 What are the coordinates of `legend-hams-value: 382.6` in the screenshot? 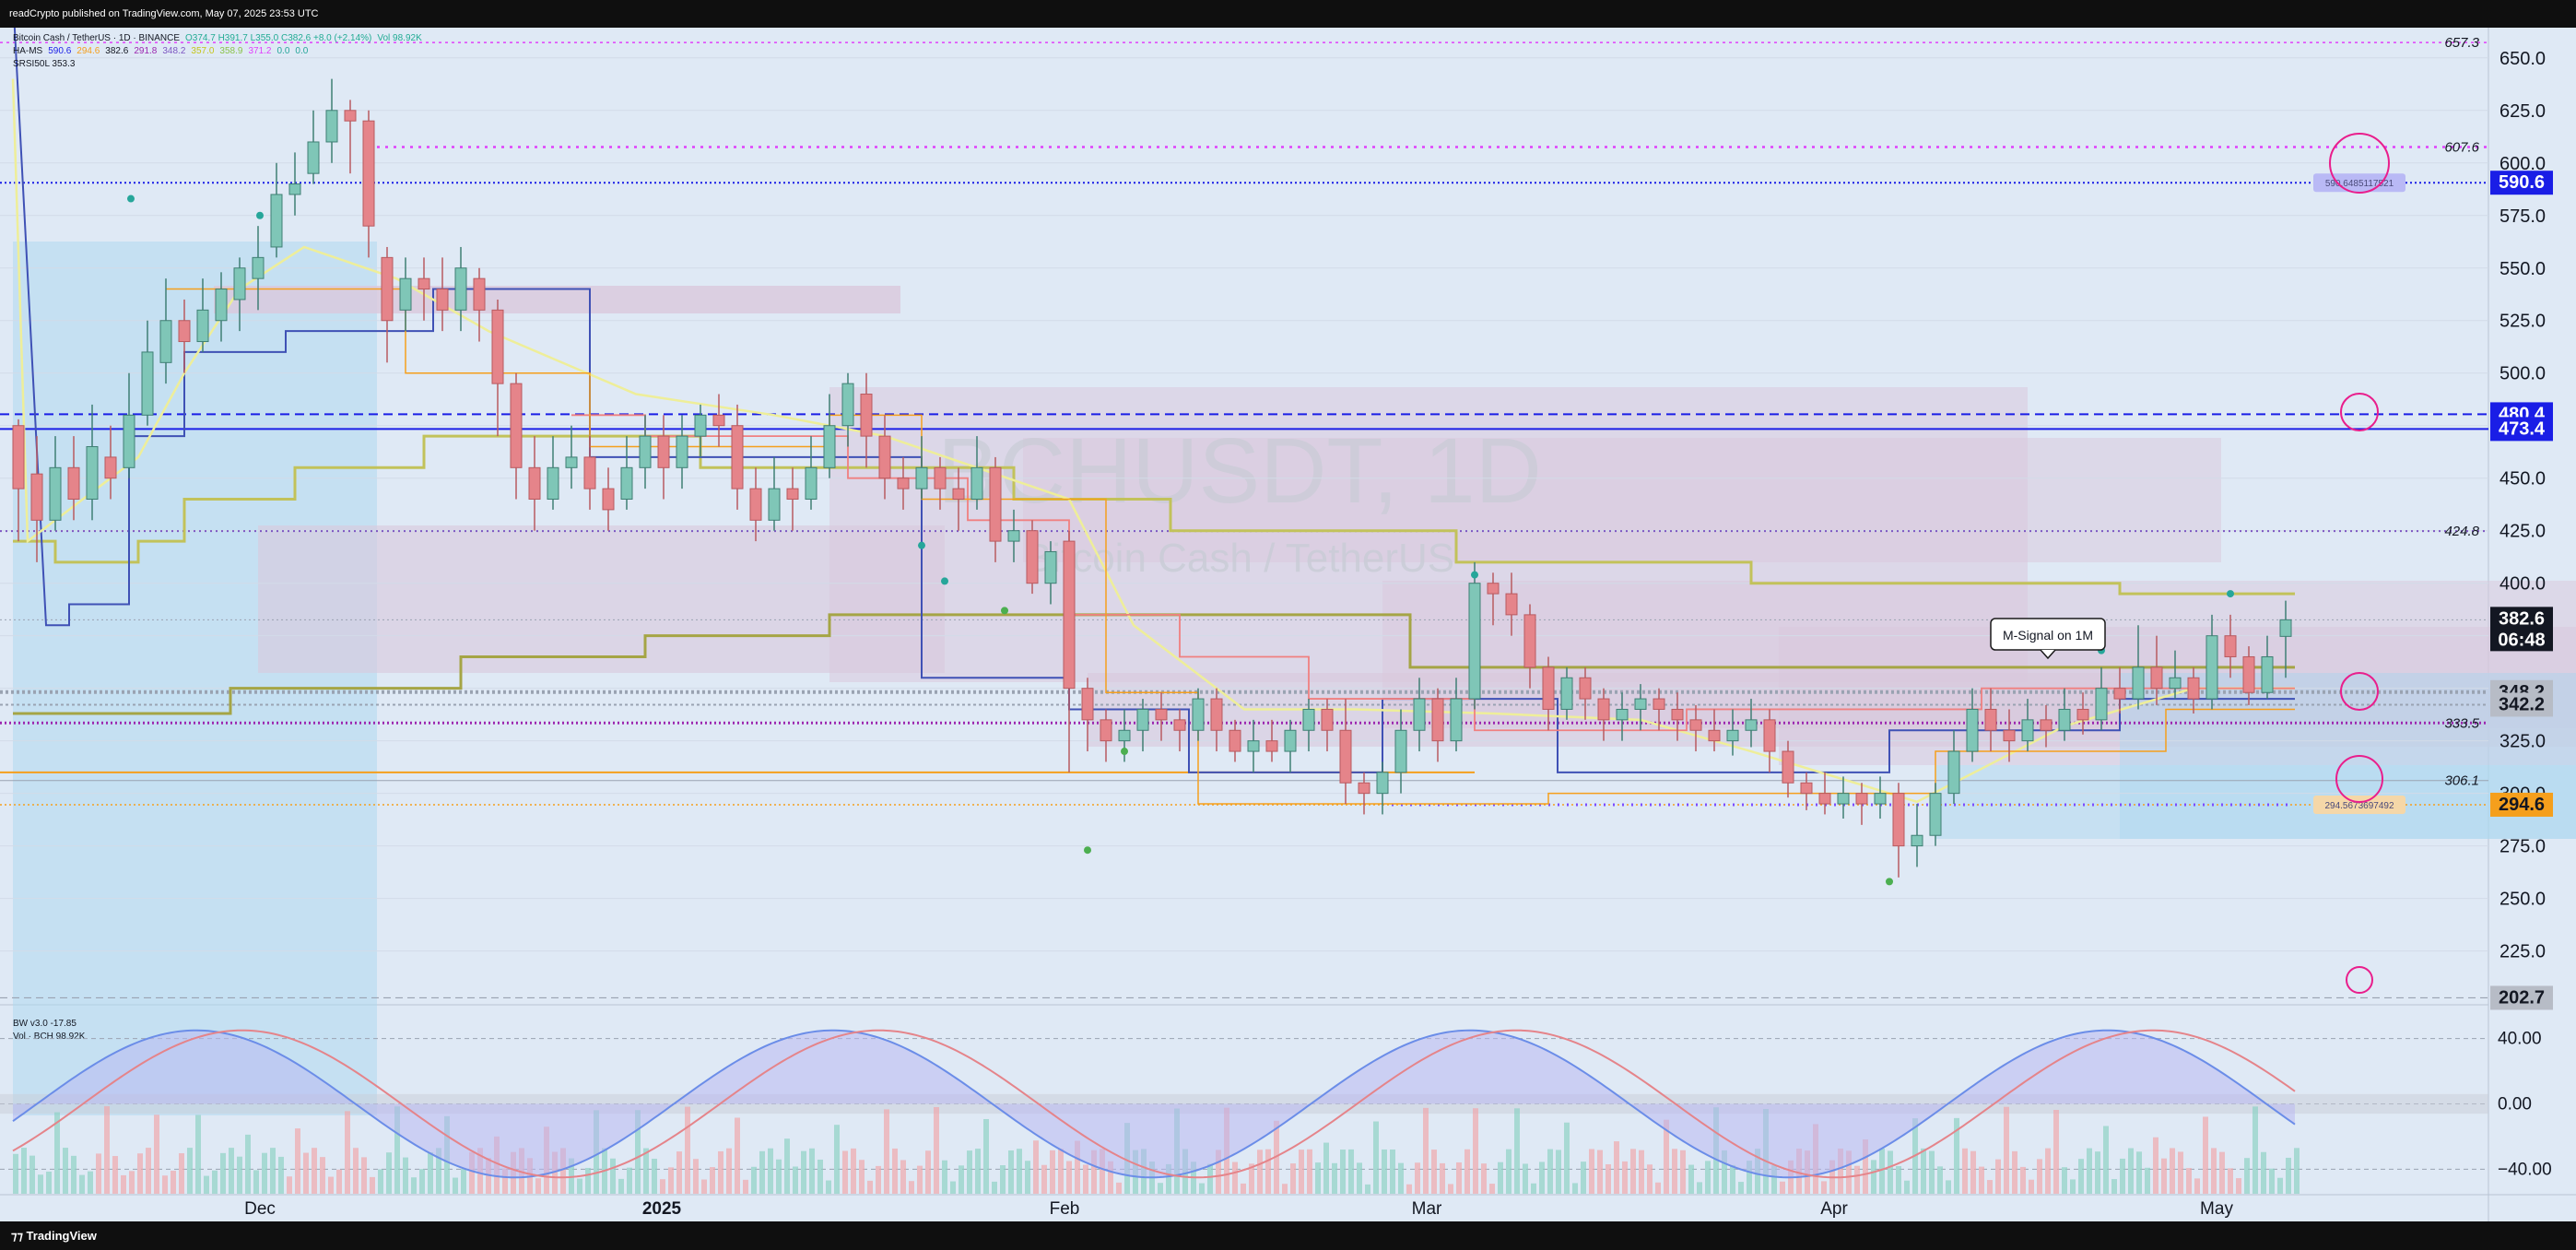 It's located at (116, 51).